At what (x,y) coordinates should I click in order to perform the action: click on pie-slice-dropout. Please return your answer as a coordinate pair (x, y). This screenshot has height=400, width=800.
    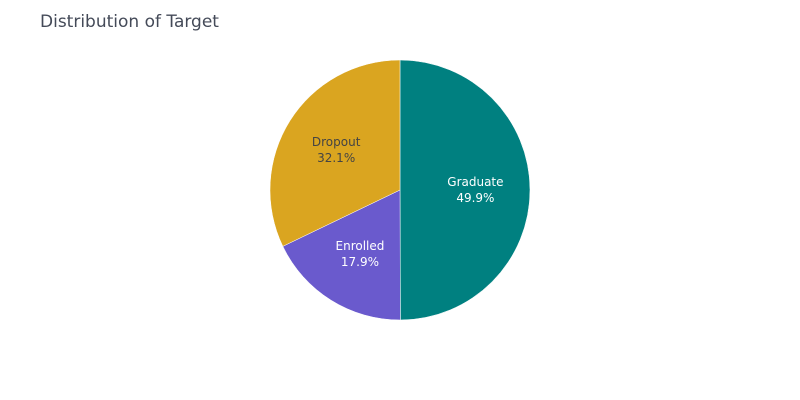
    Looking at the image, I should click on (335, 153).